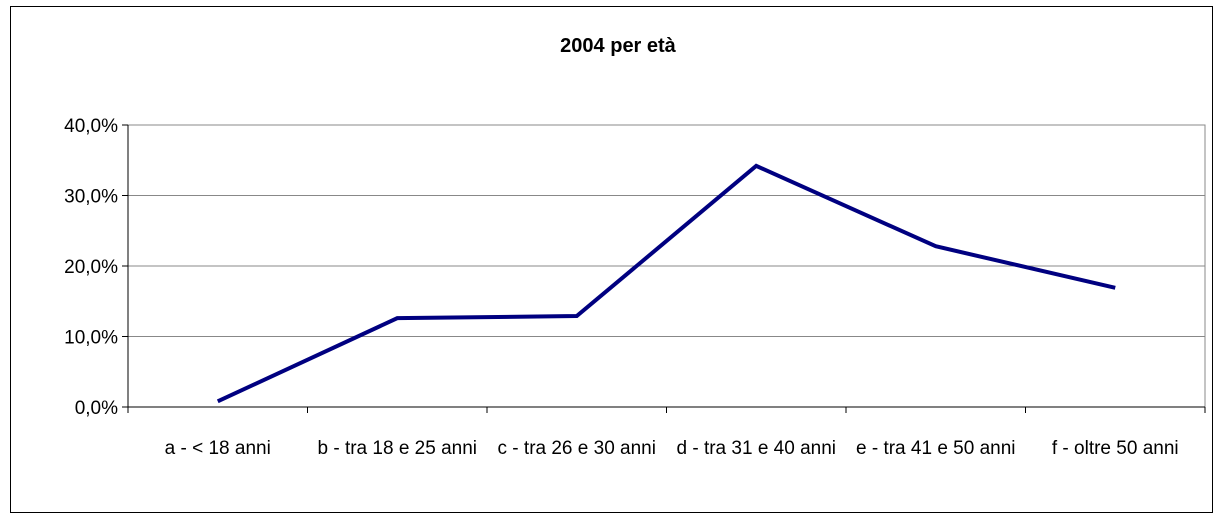 The width and height of the screenshot is (1224, 519). I want to click on x-tick-label: f - oltre 50 anni, so click(1115, 448).